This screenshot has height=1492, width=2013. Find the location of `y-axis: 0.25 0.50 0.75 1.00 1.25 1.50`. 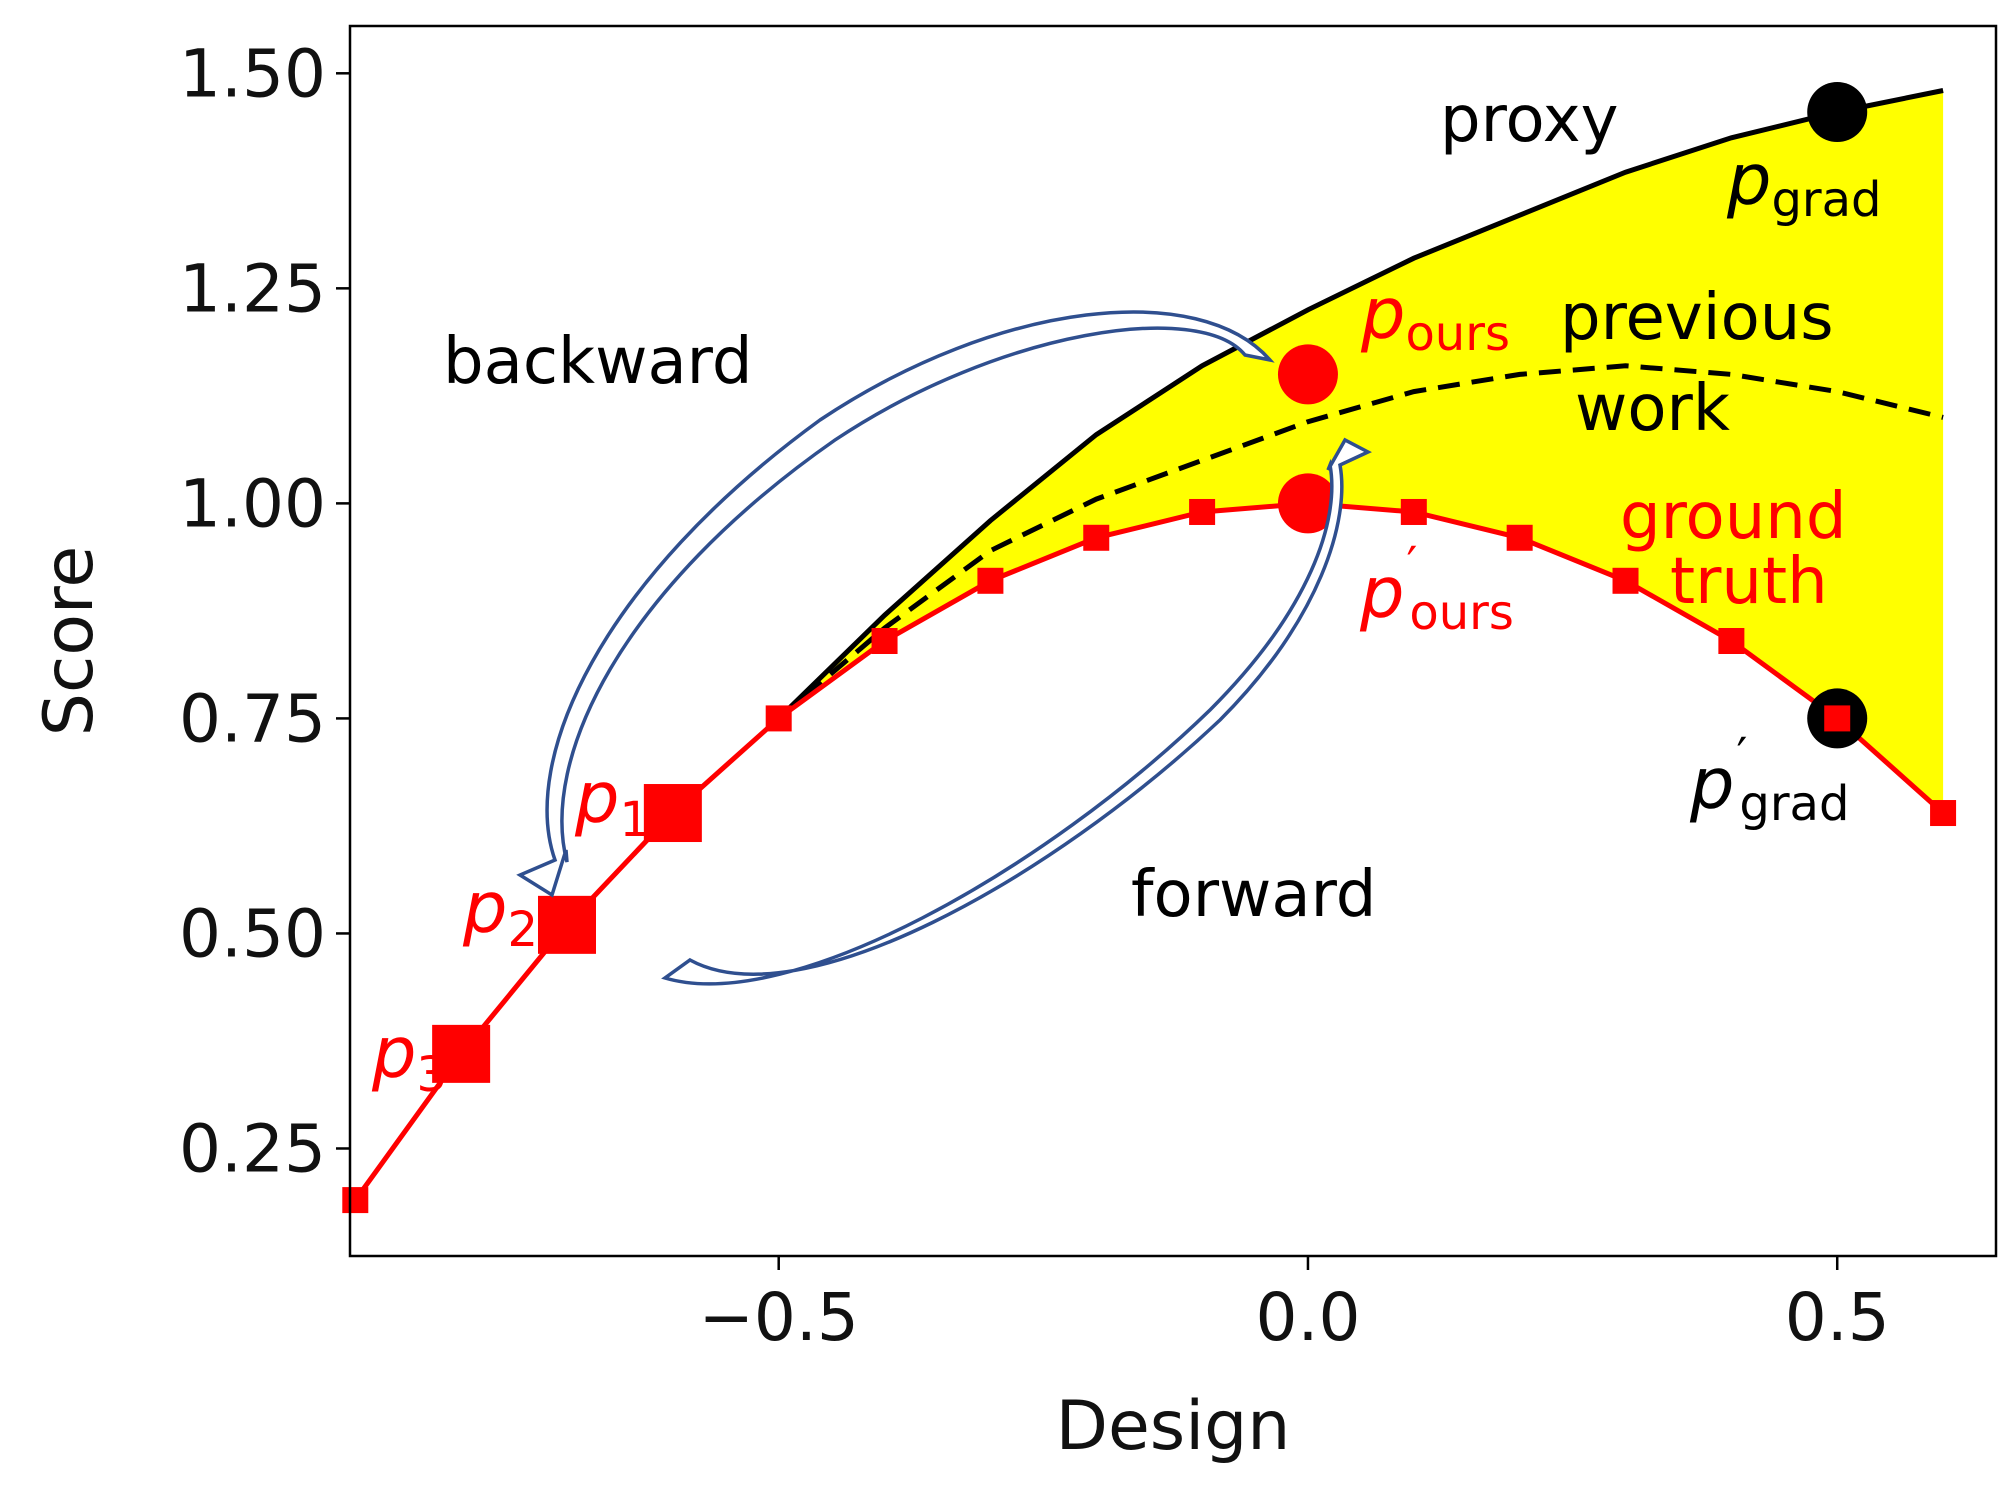

y-axis: 0.25 0.50 0.75 1.00 1.25 1.50 is located at coordinates (264, 611).